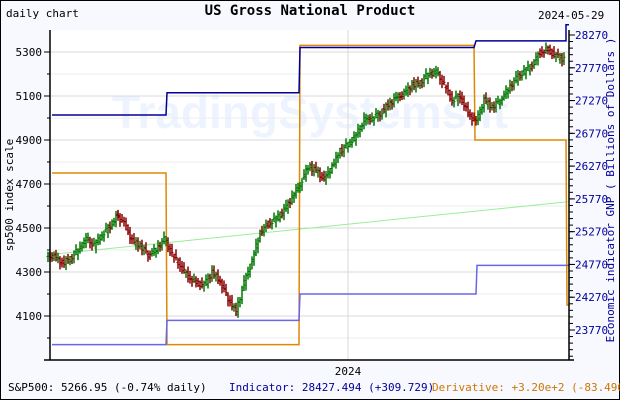 This screenshot has width=620, height=400. Describe the element at coordinates (591, 330) in the screenshot. I see `right-tick-label: 23770` at that location.